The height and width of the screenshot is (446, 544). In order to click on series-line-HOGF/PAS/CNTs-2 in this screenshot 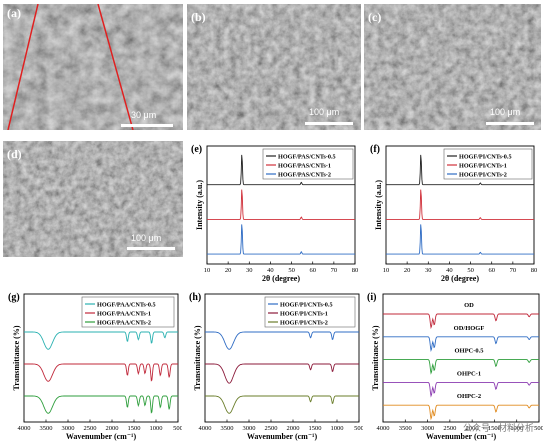, I will do `click(281, 239)`.